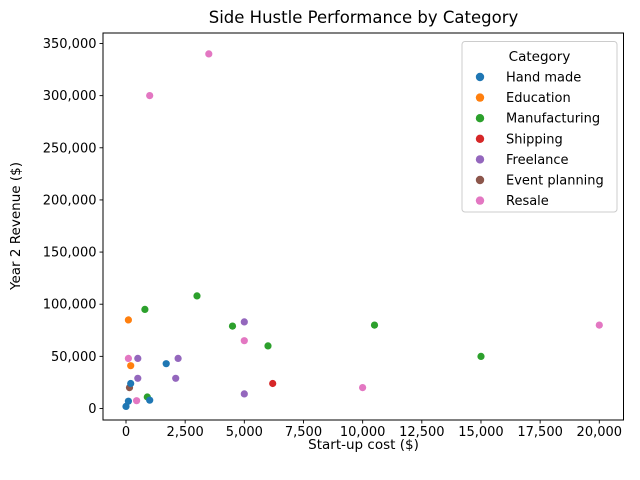 The width and height of the screenshot is (640, 480). What do you see at coordinates (540, 57) in the screenshot?
I see `legend-title: Category` at bounding box center [540, 57].